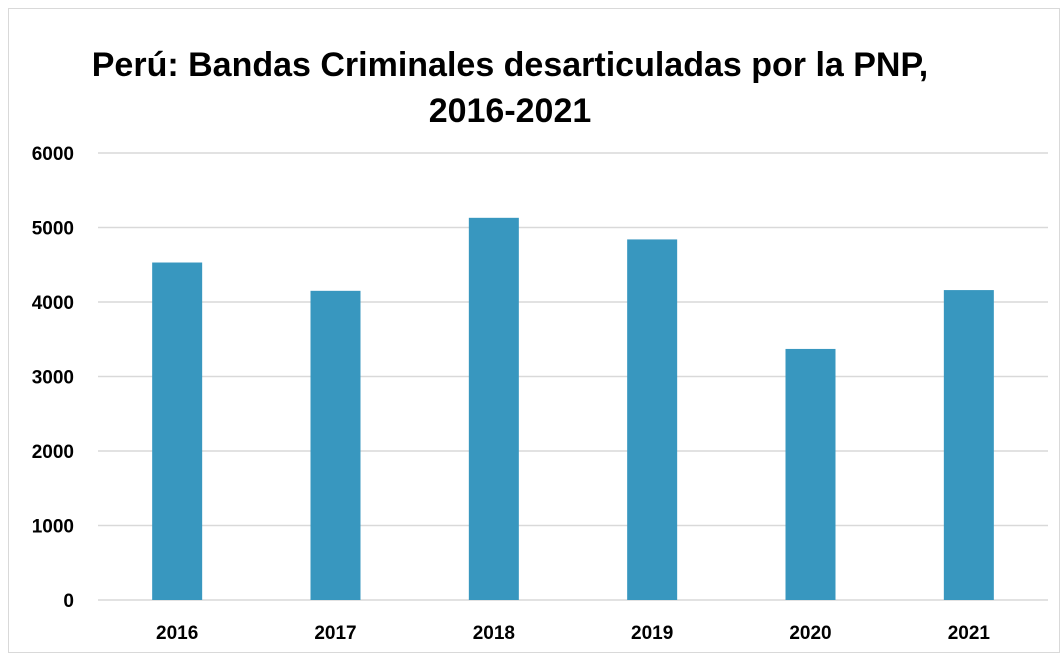 This screenshot has height=656, width=1063. Describe the element at coordinates (53, 452) in the screenshot. I see `y-tick-label: 2000` at that location.